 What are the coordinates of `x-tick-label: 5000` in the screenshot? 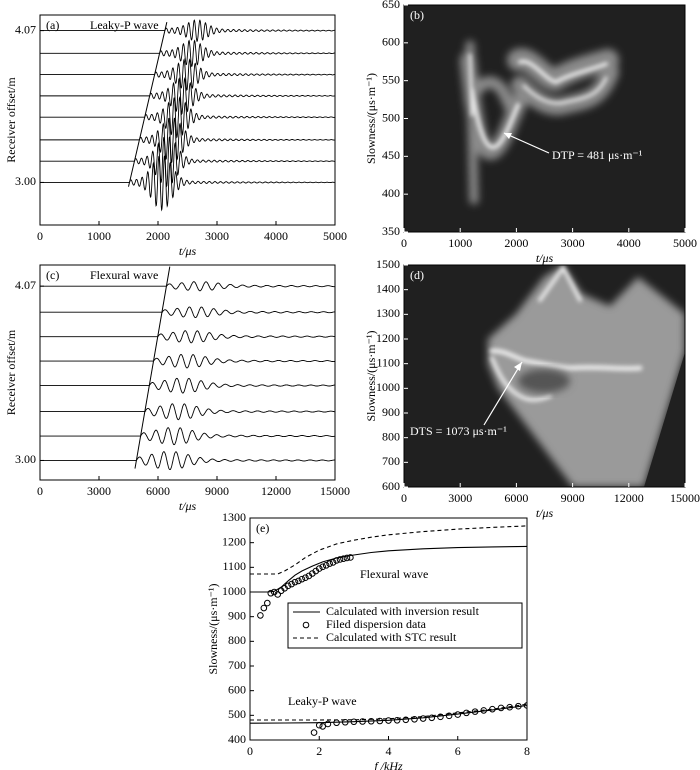 It's located at (685, 243).